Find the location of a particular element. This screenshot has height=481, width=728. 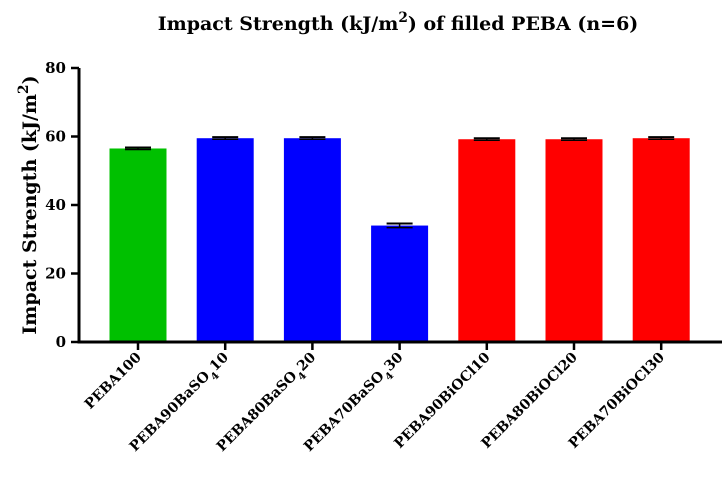

bar-PEBA90BiOCl10 is located at coordinates (487, 240).